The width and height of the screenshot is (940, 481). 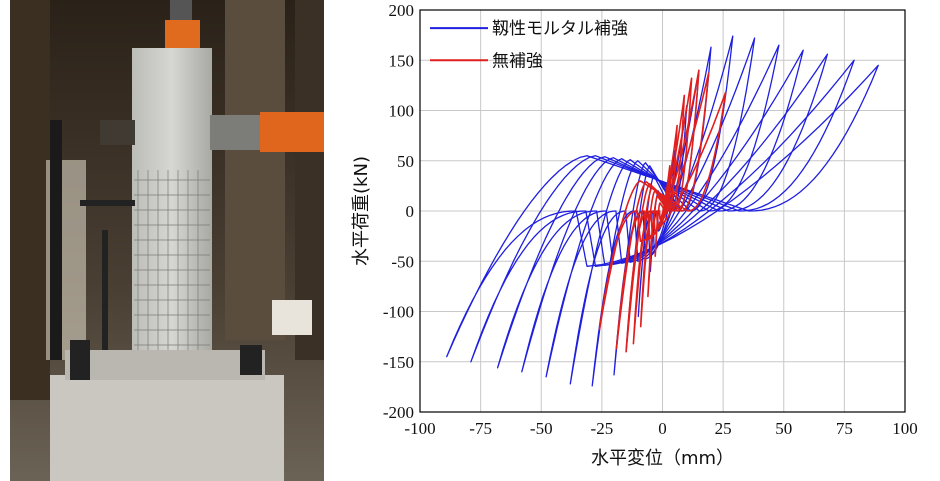 I want to click on x-tick-label: 100, so click(x=905, y=428).